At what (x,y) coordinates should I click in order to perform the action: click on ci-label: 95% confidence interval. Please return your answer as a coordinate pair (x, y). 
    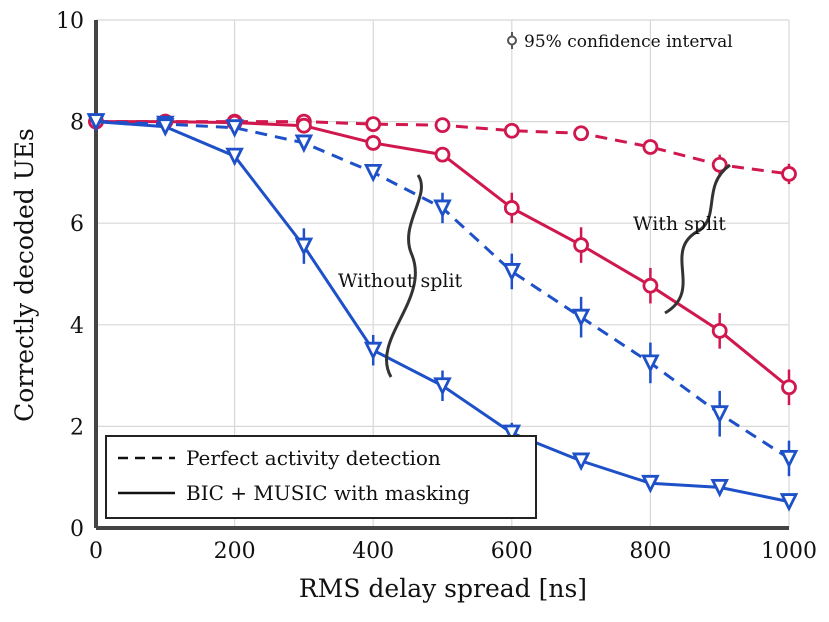
    Looking at the image, I should click on (628, 42).